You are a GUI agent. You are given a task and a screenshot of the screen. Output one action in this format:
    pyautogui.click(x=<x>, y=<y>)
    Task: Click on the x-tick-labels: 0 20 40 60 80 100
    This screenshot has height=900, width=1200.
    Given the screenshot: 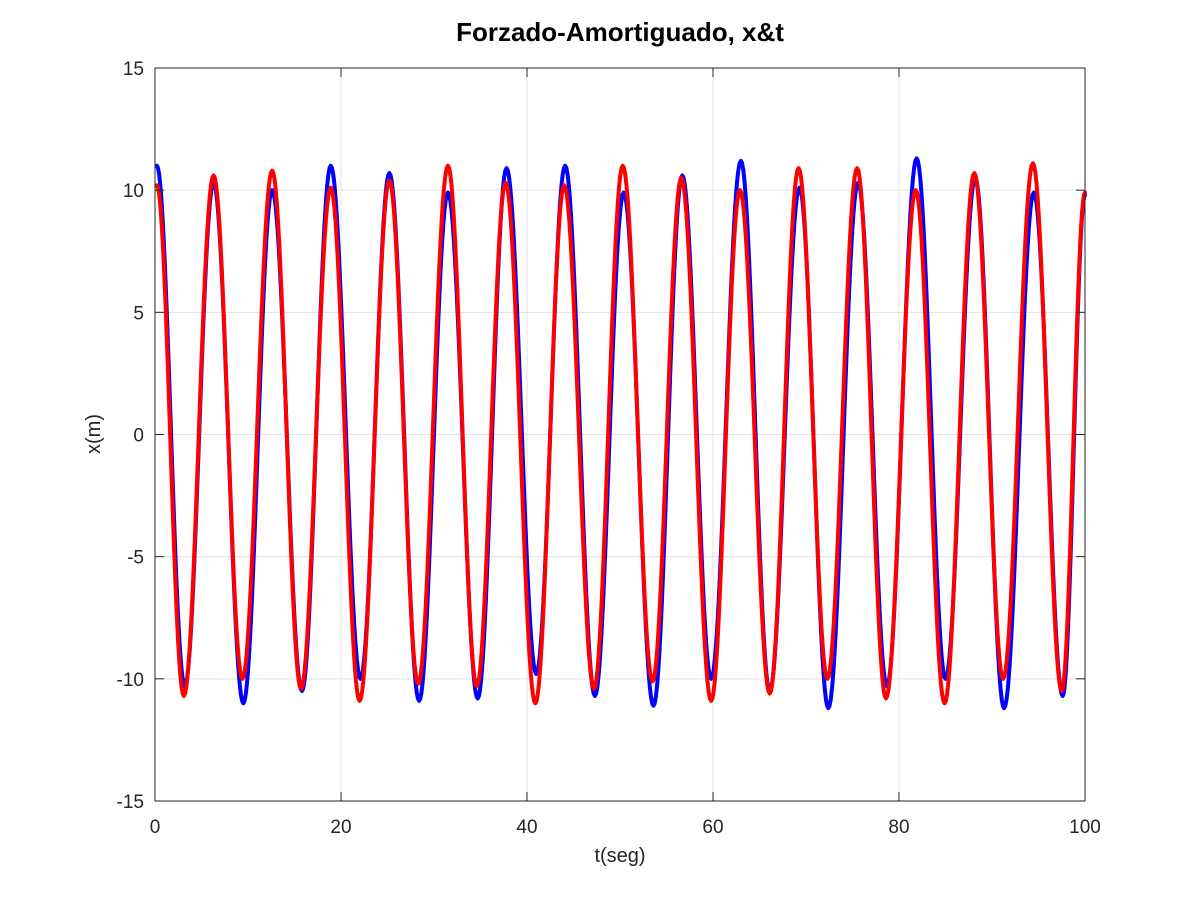 What is the action you would take?
    pyautogui.click(x=625, y=827)
    